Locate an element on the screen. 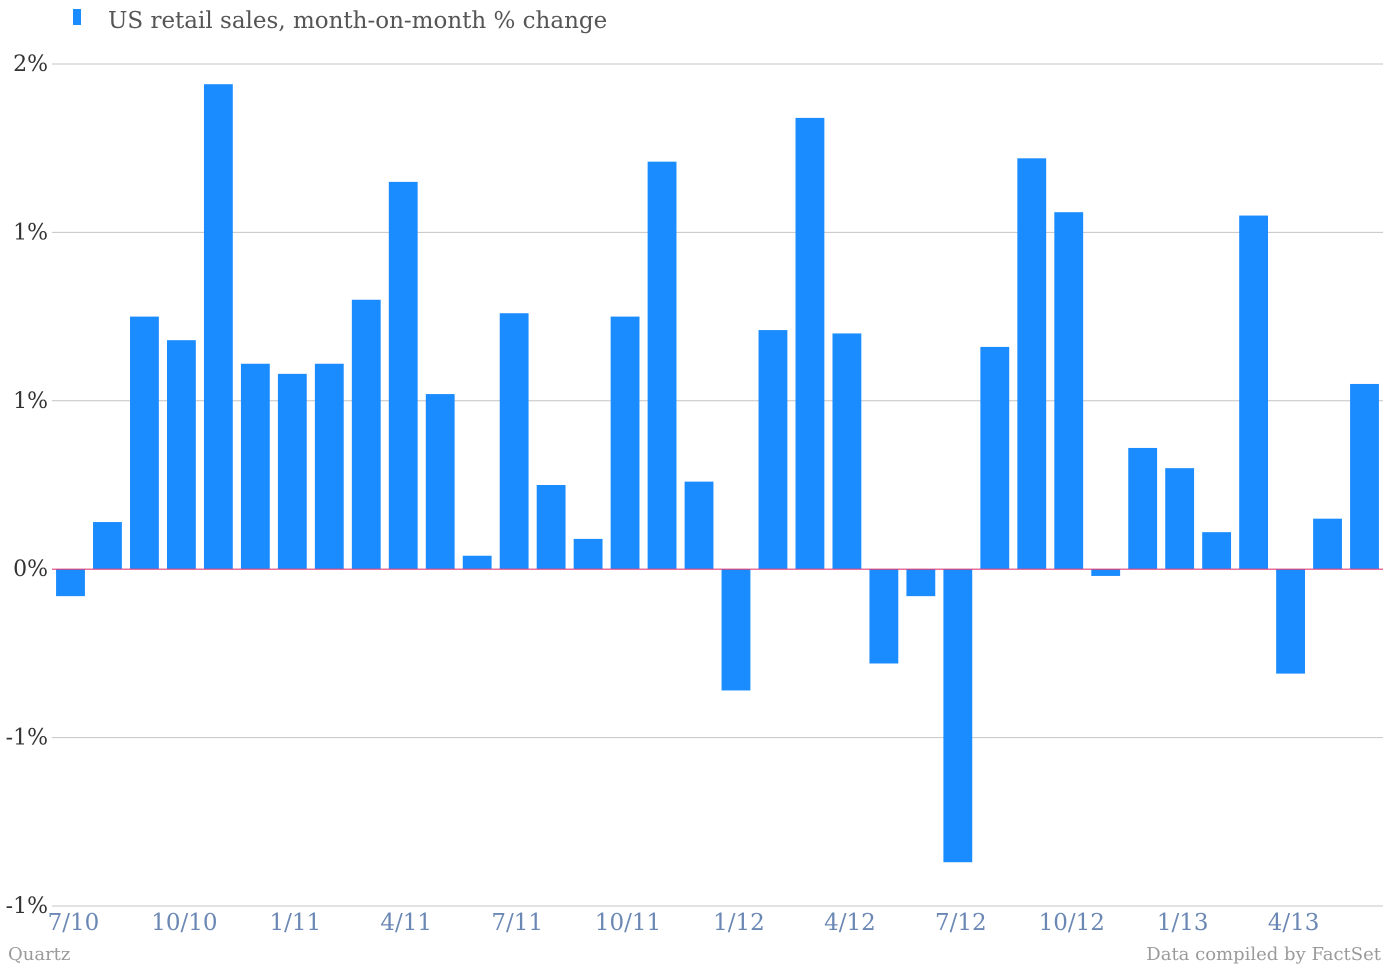  y-tick-label: 0% is located at coordinates (30, 569).